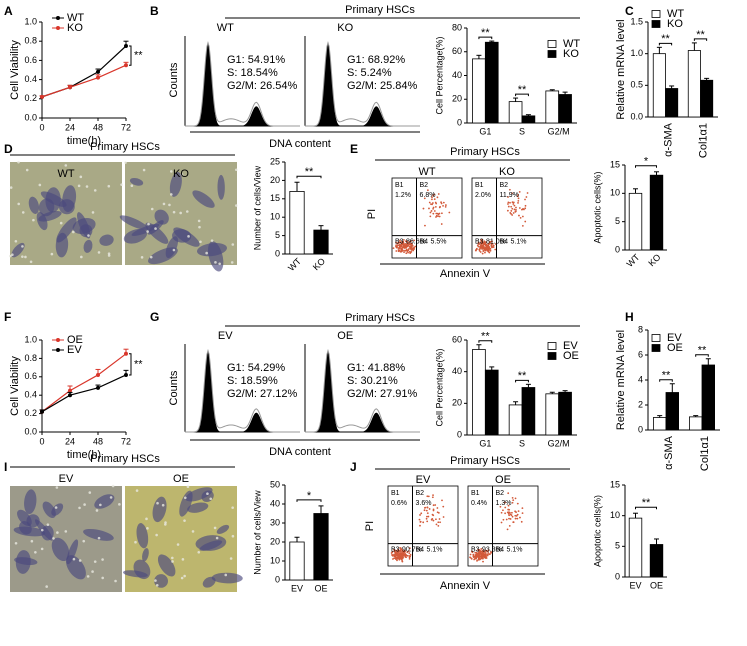  What do you see at coordinates (640, 329) in the screenshot?
I see `y-tick-label: 8` at bounding box center [640, 329].